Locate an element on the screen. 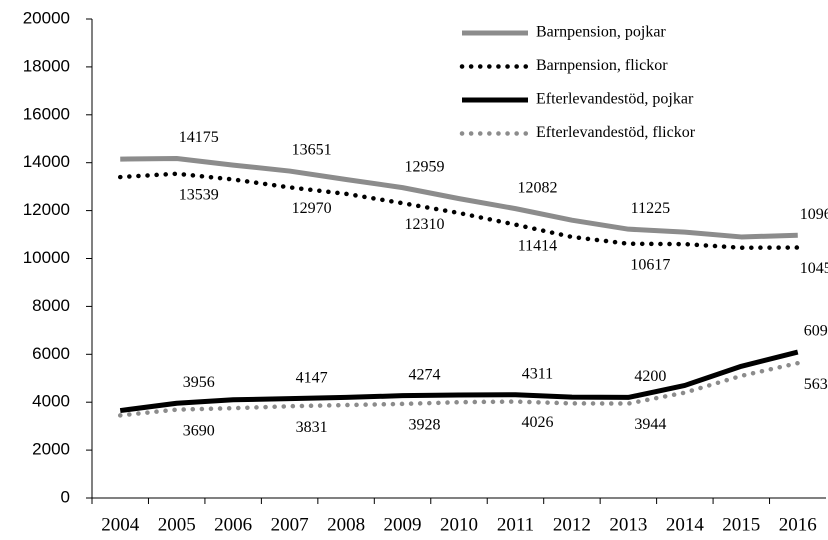  y-tick-label: 16000 is located at coordinates (46, 113).